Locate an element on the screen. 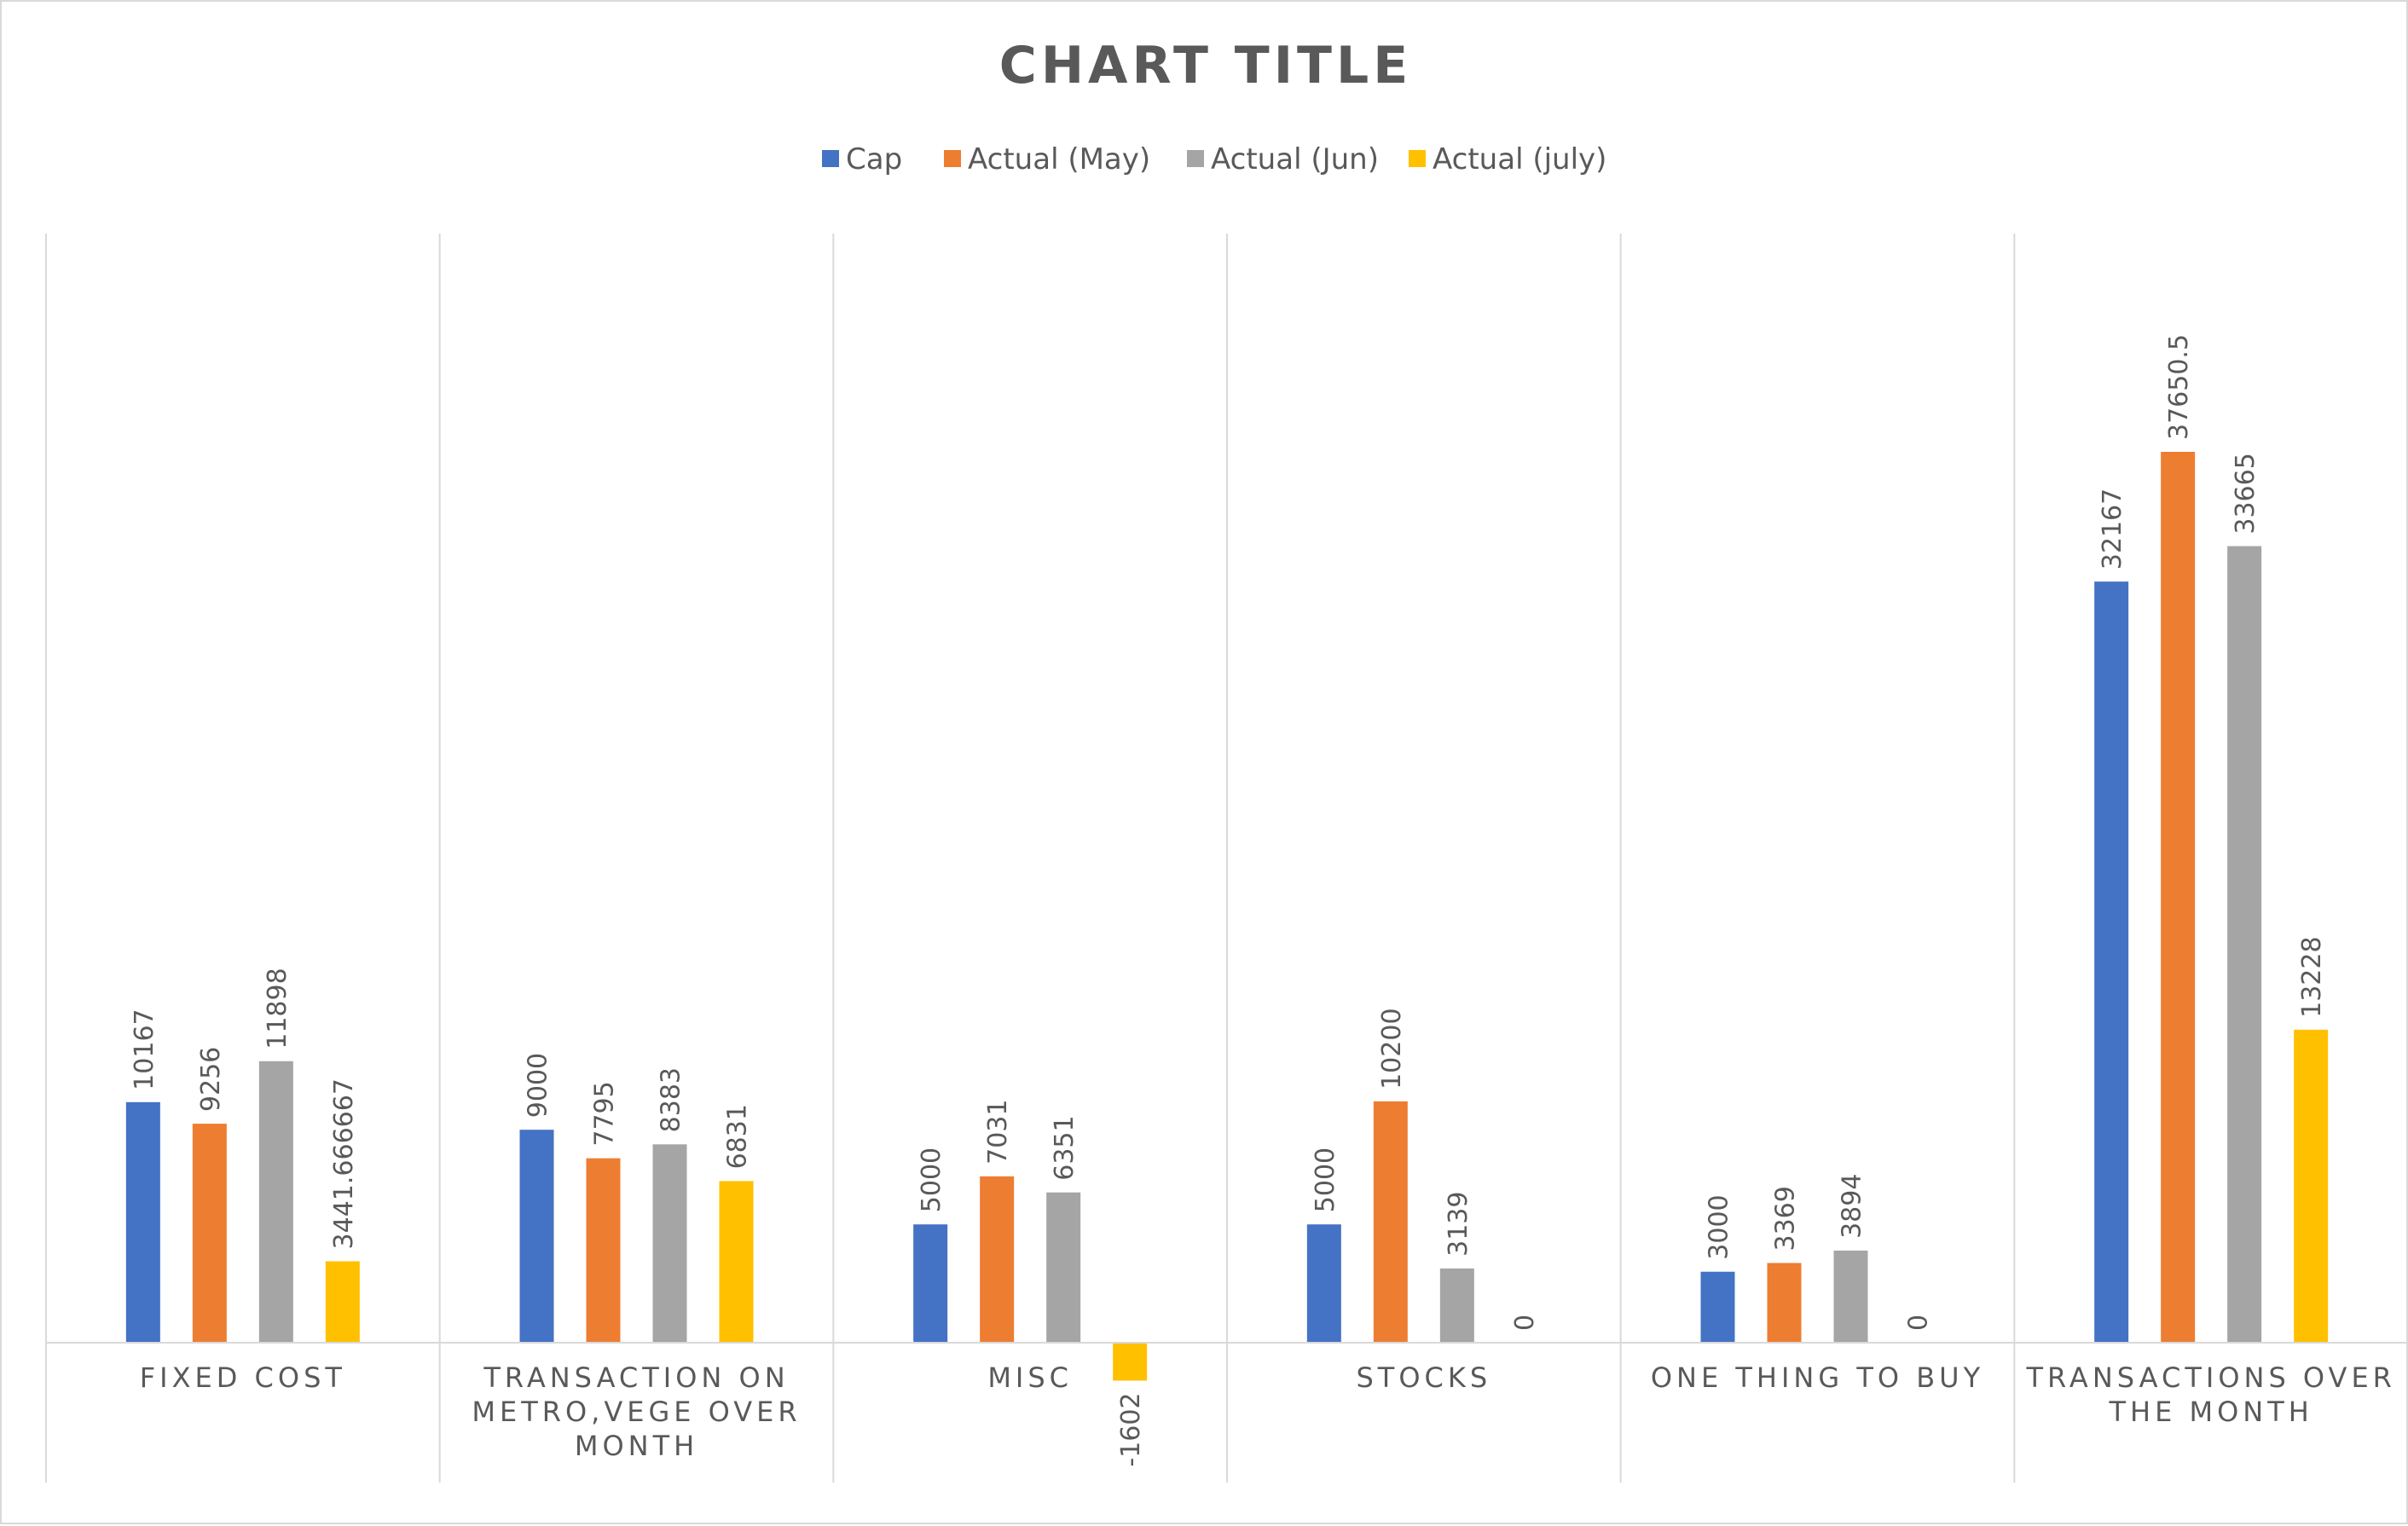  data-label: 6831 is located at coordinates (738, 1137).